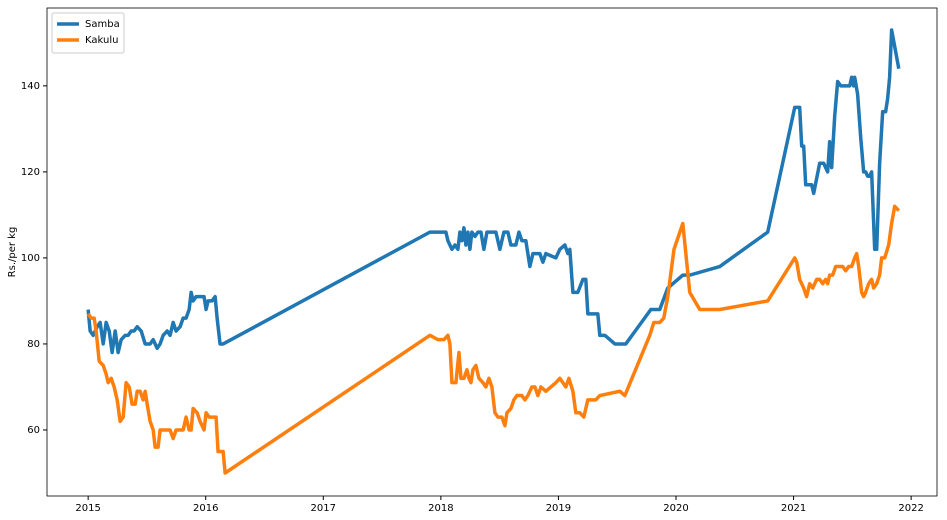  What do you see at coordinates (33, 344) in the screenshot?
I see `y-tick-label: 80` at bounding box center [33, 344].